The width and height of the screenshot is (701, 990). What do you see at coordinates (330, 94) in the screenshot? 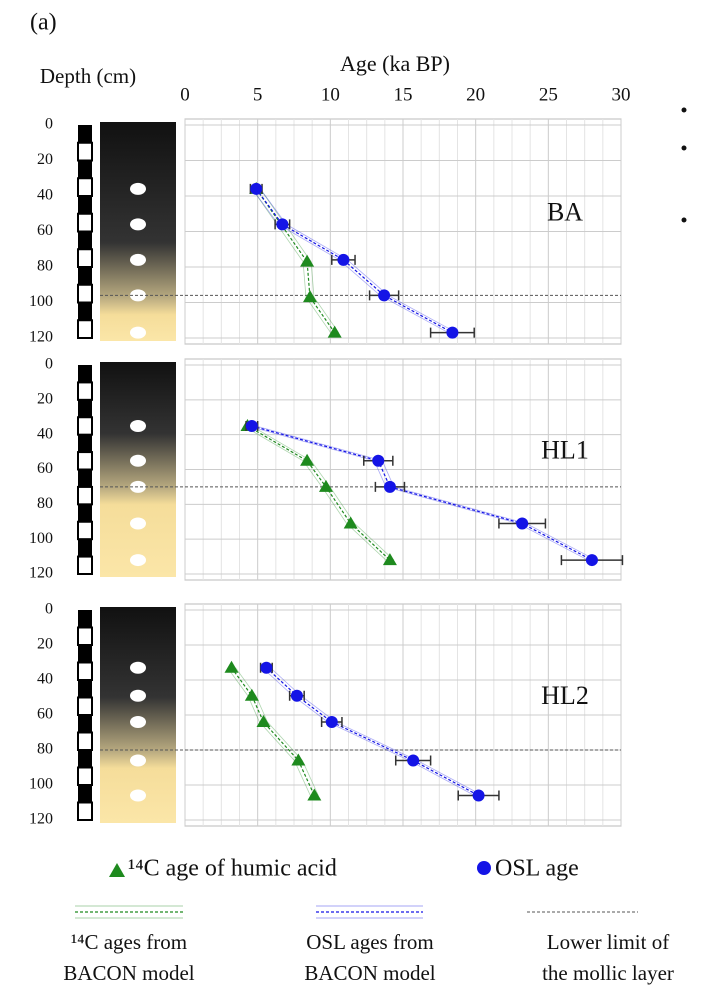
I see `x-tick-label: 10` at bounding box center [330, 94].